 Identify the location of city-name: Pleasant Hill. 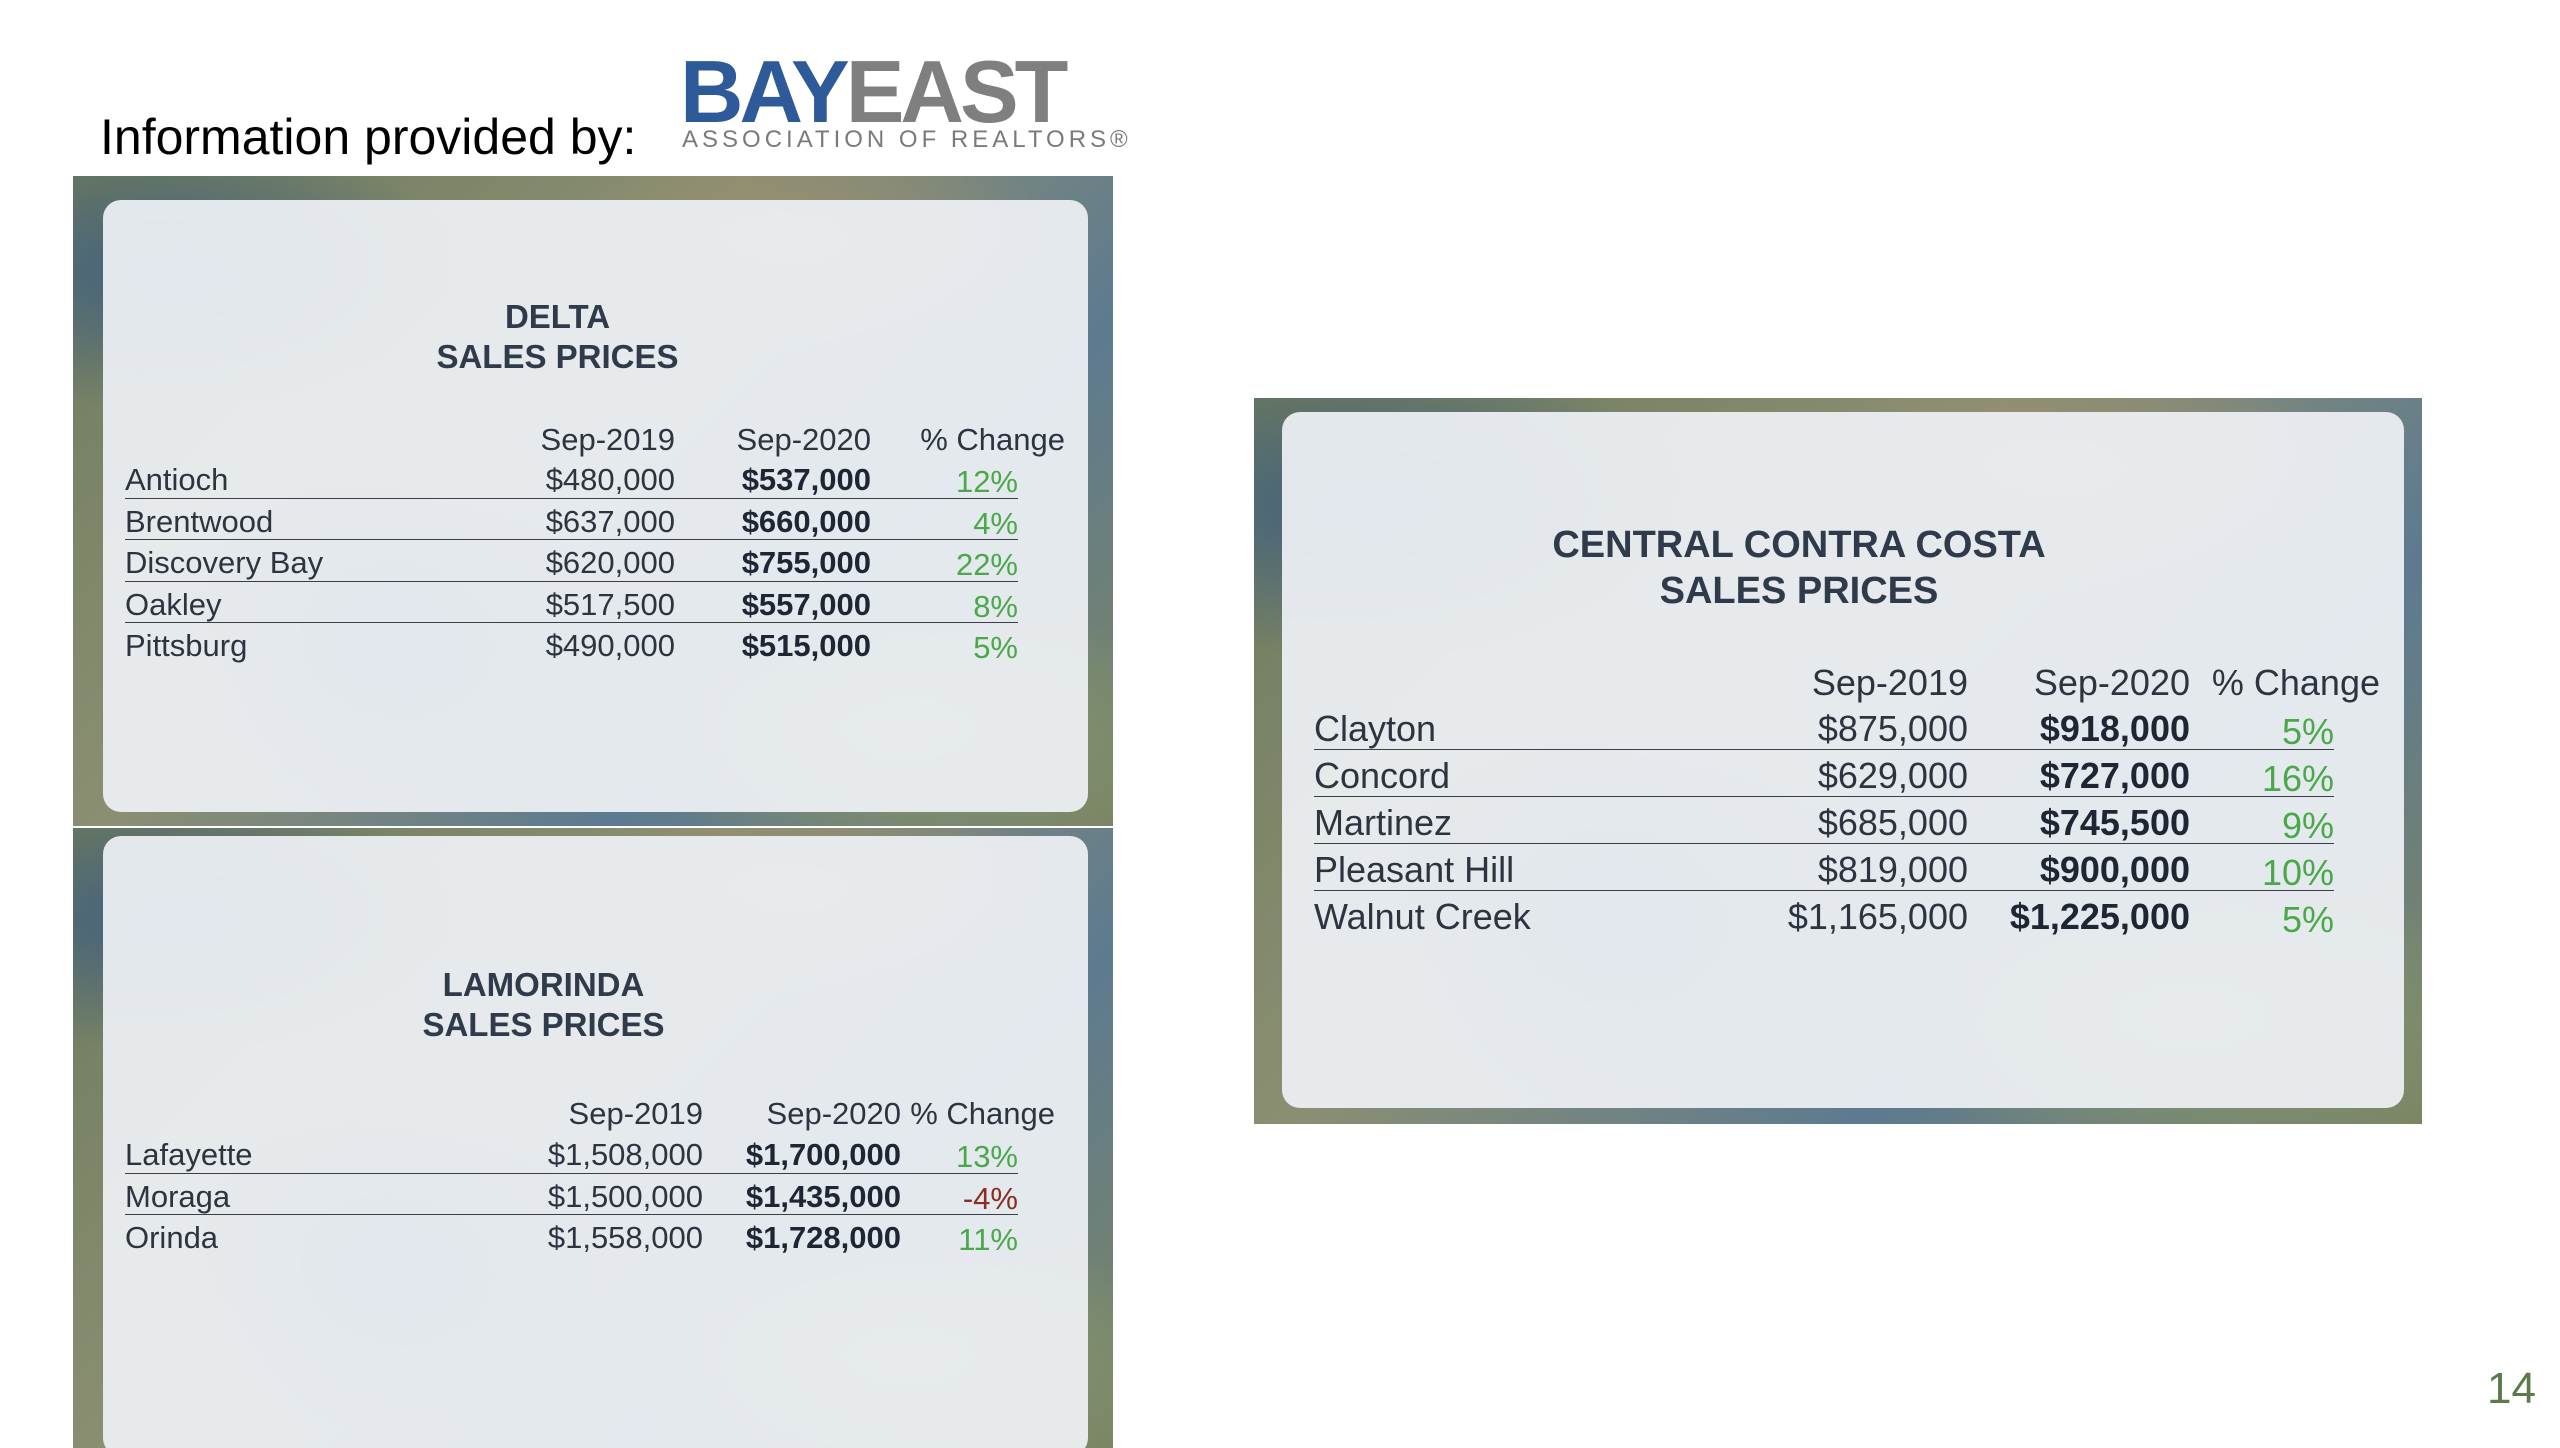
(1414, 869).